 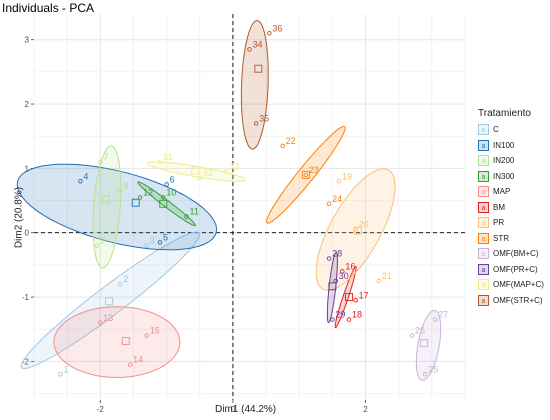 I want to click on point-label: 13, so click(x=108, y=318).